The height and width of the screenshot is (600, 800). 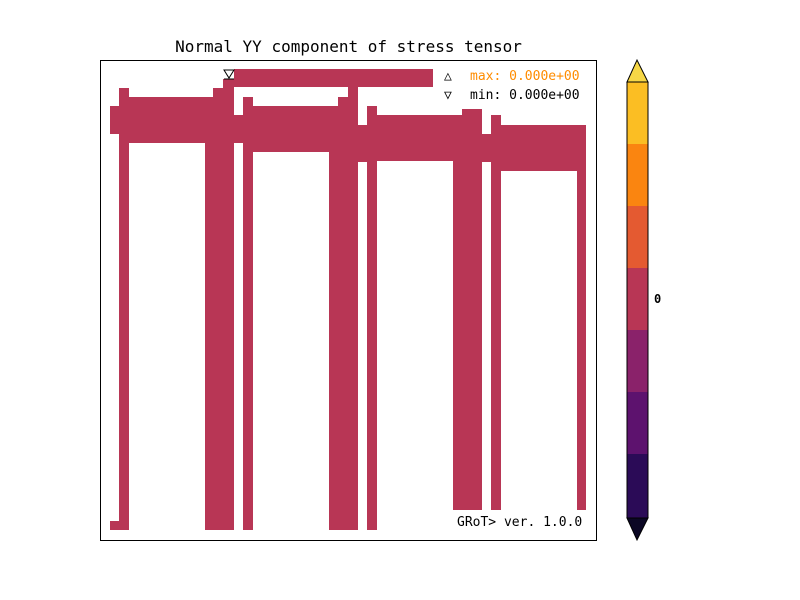 What do you see at coordinates (544, 76) in the screenshot?
I see `legend-max-value: 0.000e+00` at bounding box center [544, 76].